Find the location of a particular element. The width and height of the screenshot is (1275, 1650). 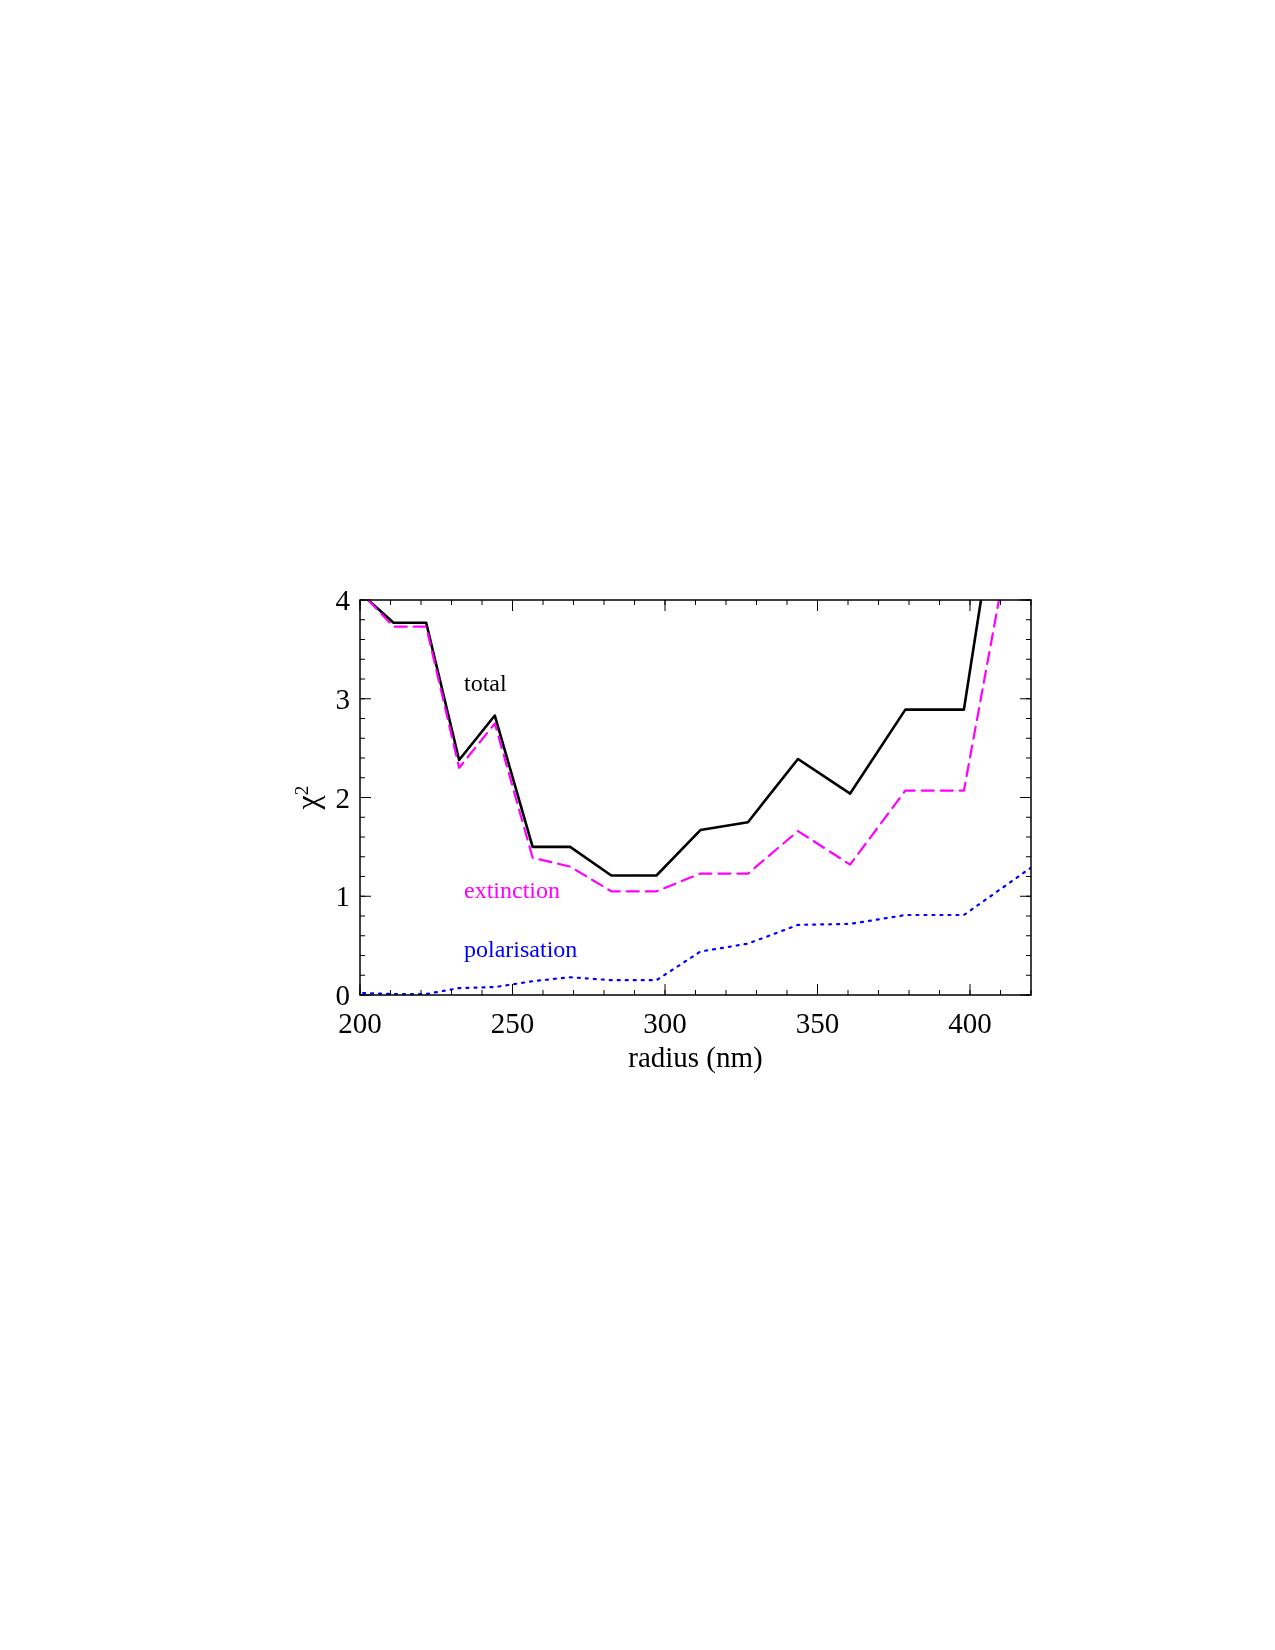

x-axis-title: radius (nm) is located at coordinates (695, 1057).